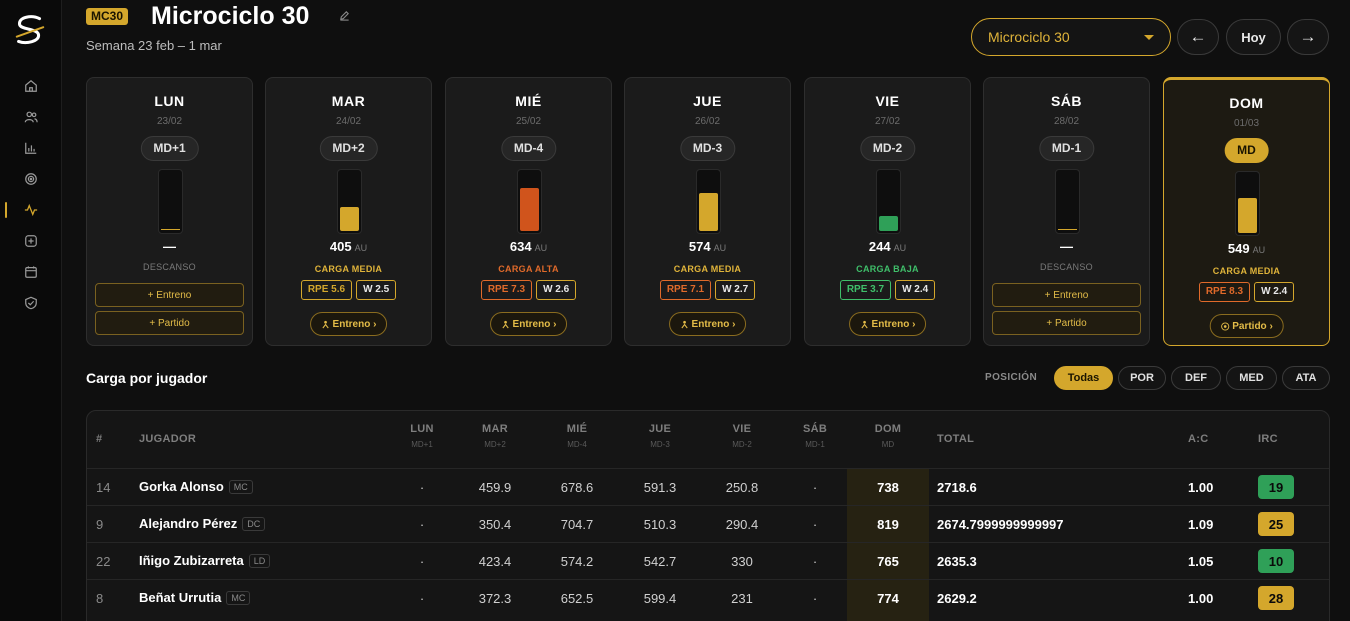 The image size is (1350, 621). Describe the element at coordinates (1251, 378) in the screenshot. I see `filter-med: MED` at that location.